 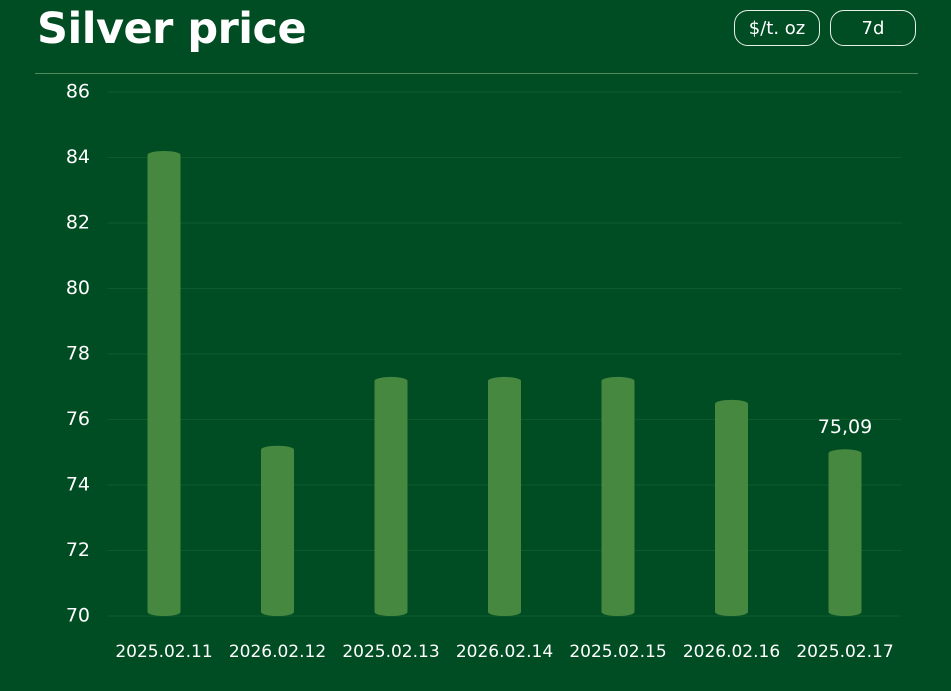 I want to click on x-tick-label: 2026.02.16, so click(x=731, y=652).